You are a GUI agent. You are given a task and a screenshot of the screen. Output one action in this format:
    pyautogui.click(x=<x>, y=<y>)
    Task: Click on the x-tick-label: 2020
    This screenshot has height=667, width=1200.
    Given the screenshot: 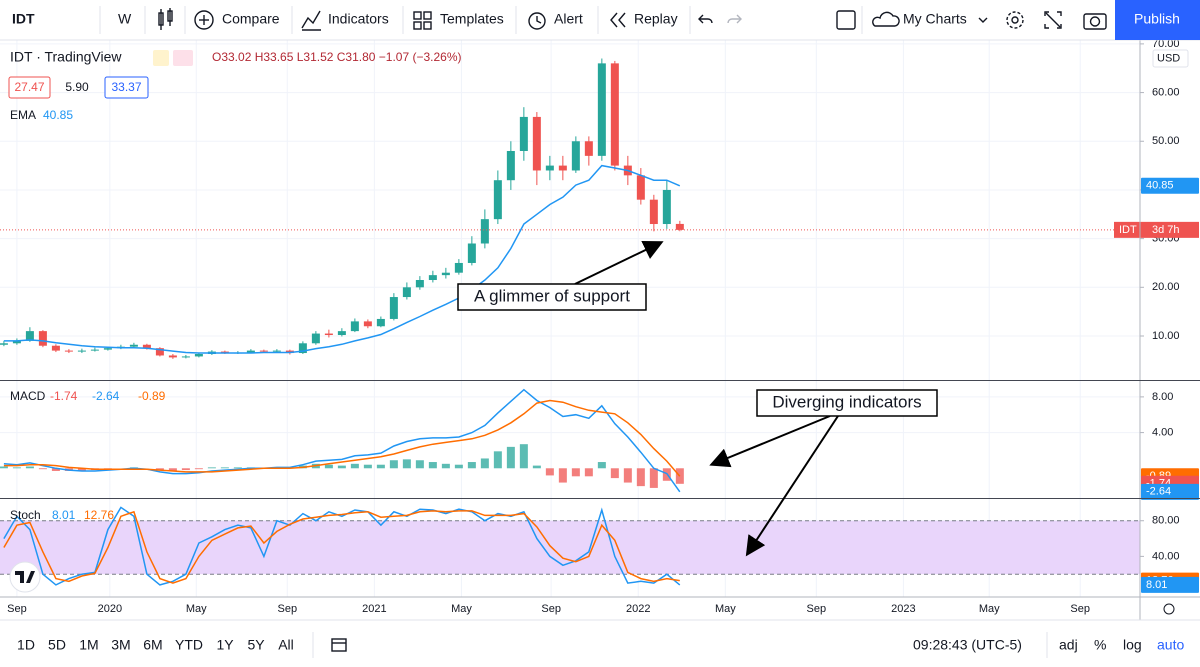 What is the action you would take?
    pyautogui.click(x=110, y=609)
    